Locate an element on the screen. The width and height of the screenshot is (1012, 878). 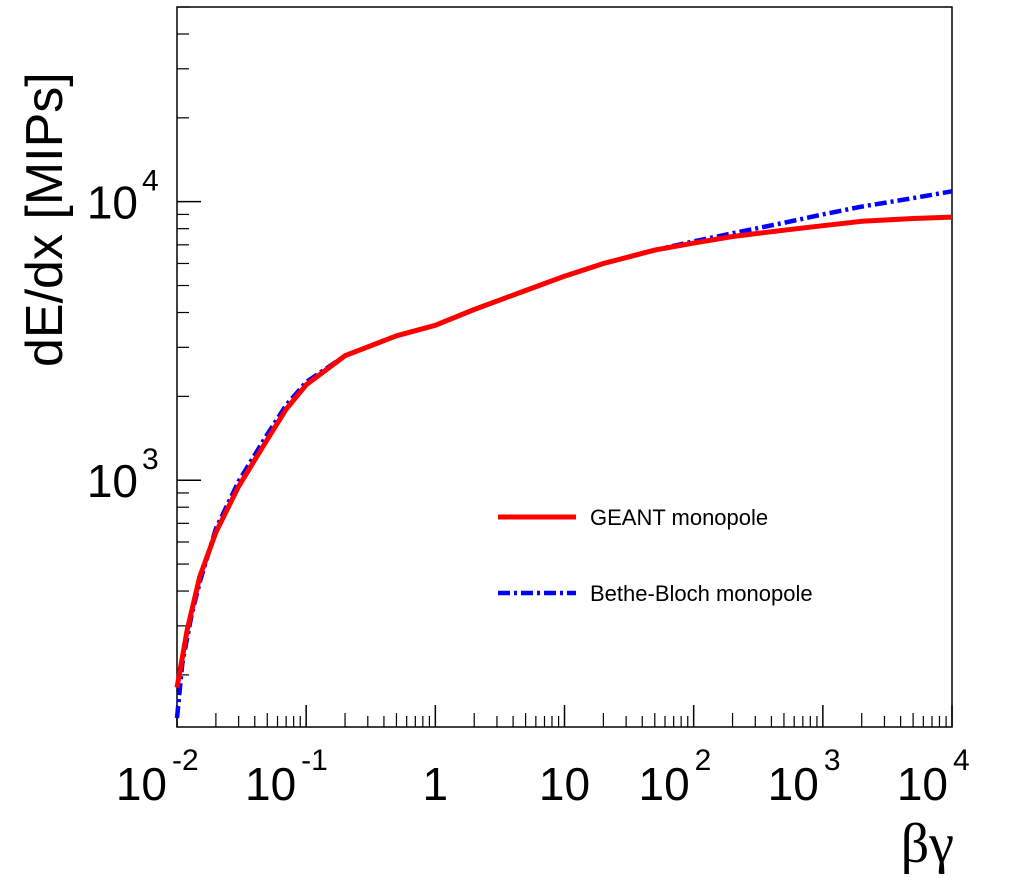
x-tick-exponent: -1 is located at coordinates (314, 760).